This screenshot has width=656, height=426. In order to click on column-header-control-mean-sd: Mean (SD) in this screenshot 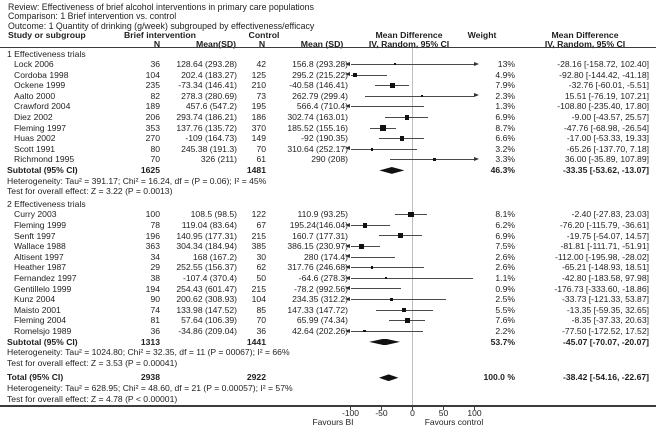, I will do `click(322, 43)`.